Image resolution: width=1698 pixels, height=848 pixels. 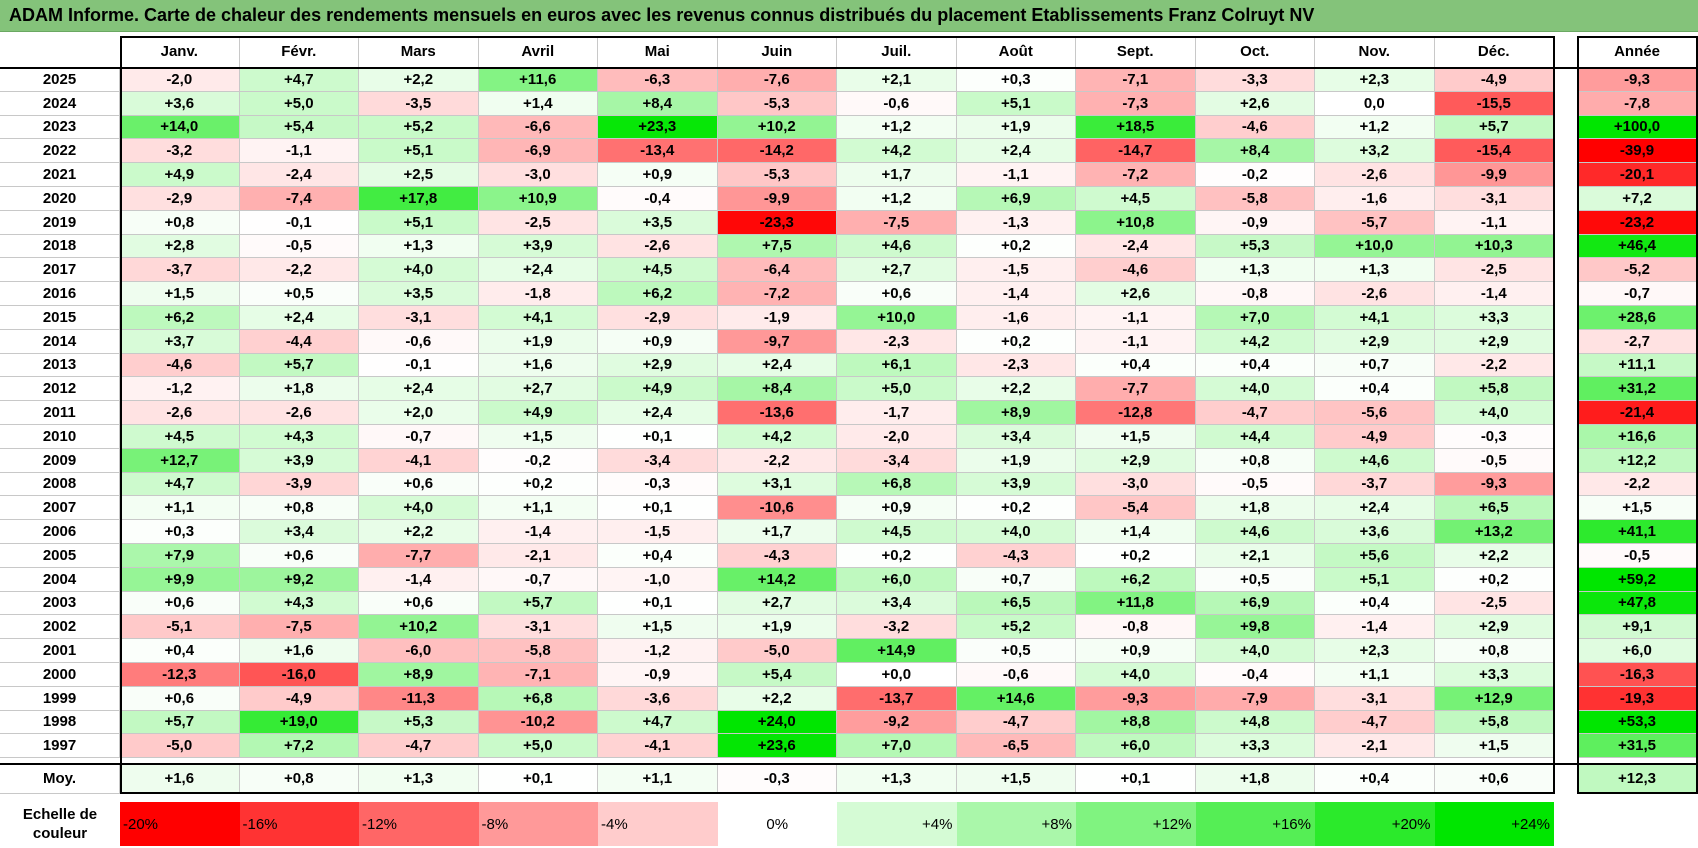 I want to click on heatmap-cell: -2,3, so click(x=897, y=341).